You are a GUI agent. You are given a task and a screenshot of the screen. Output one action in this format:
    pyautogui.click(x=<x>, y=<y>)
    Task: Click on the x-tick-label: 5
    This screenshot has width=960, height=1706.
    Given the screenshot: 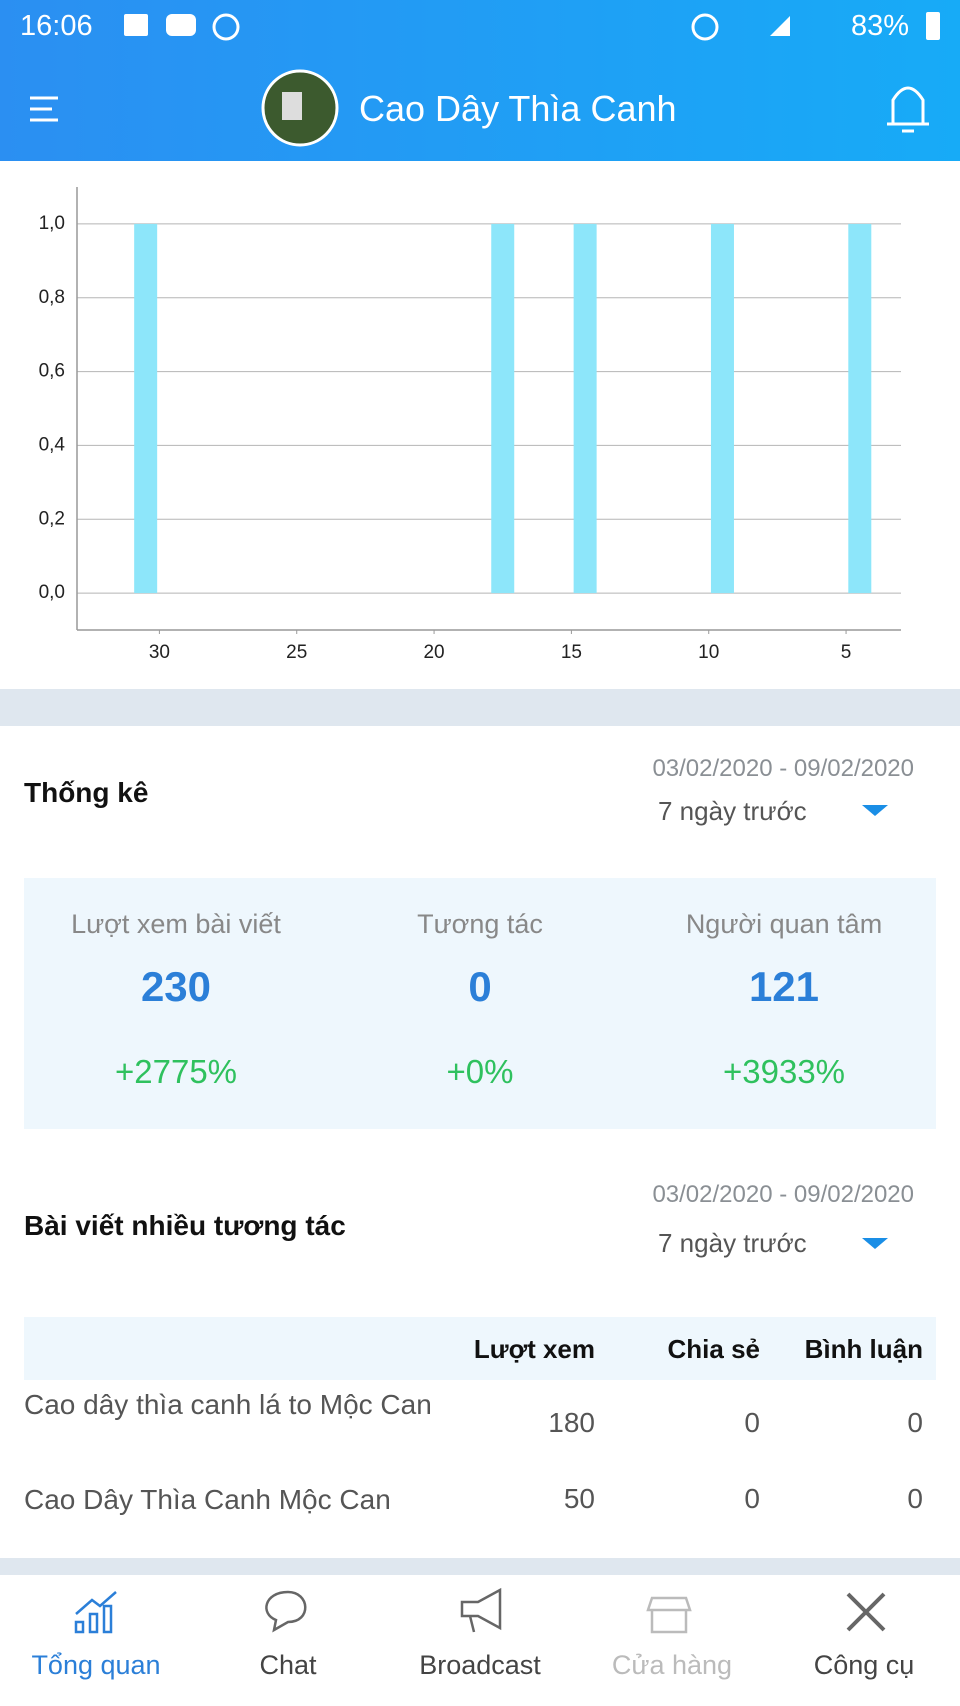 What is the action you would take?
    pyautogui.click(x=846, y=652)
    